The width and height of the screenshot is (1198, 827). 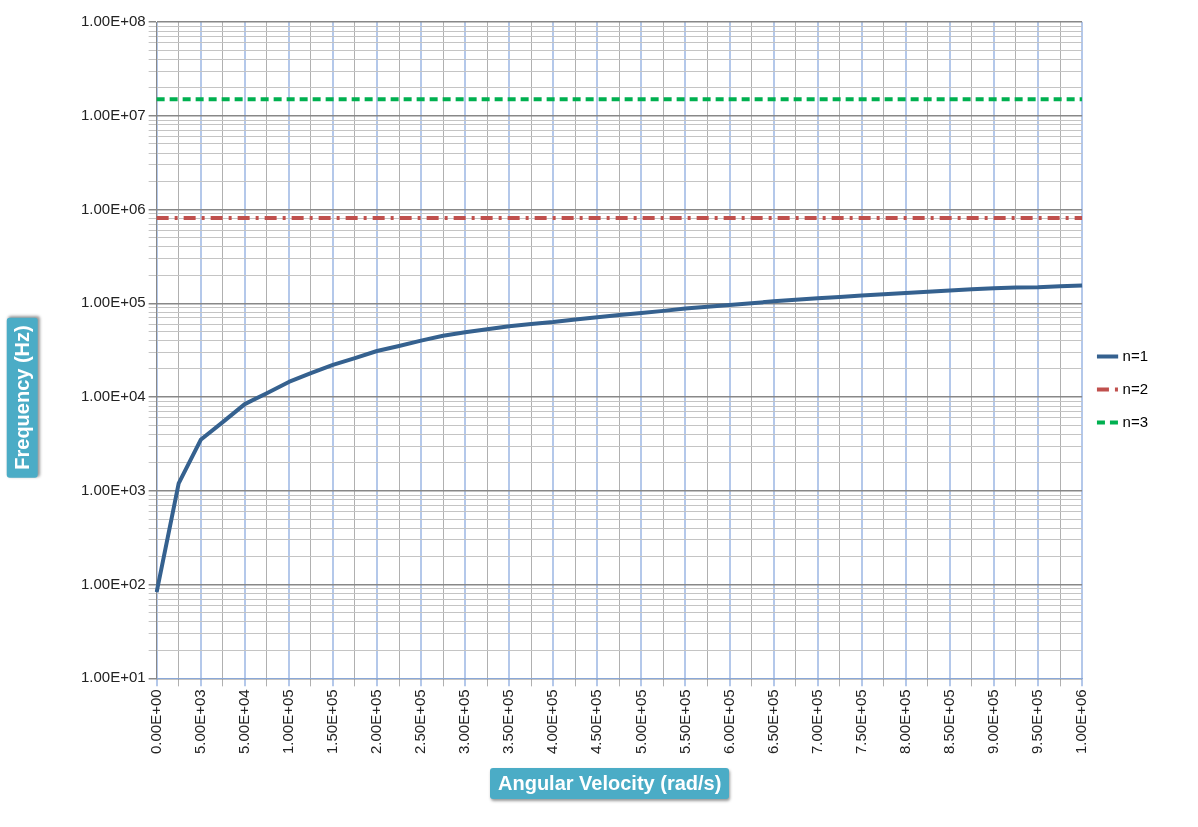 I want to click on x-tick-label: 3.50E+05, so click(x=508, y=722).